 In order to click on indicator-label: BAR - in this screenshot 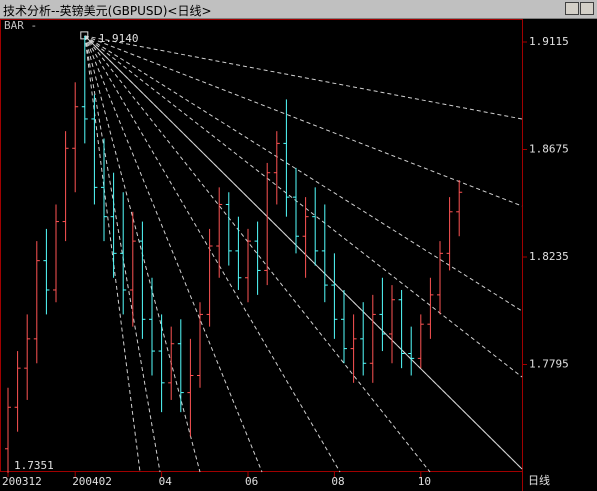, I will do `click(20, 25)`.